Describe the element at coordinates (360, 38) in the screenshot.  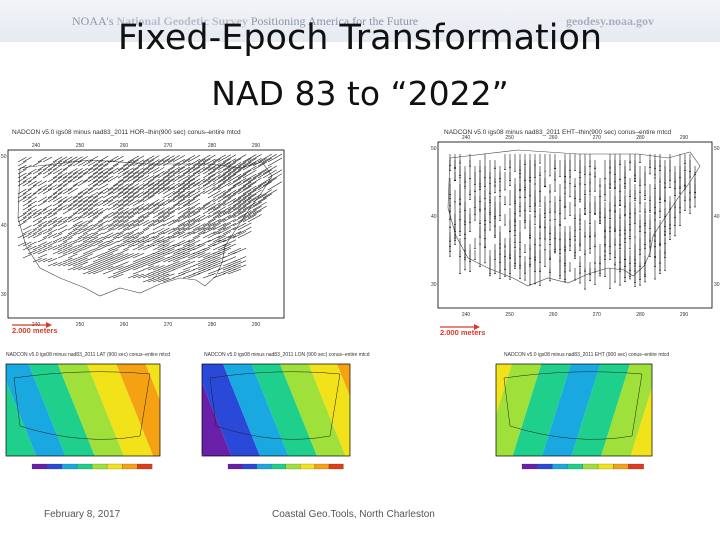
I see `slide-title-line1: Fixed-Epoch Transformation` at that location.